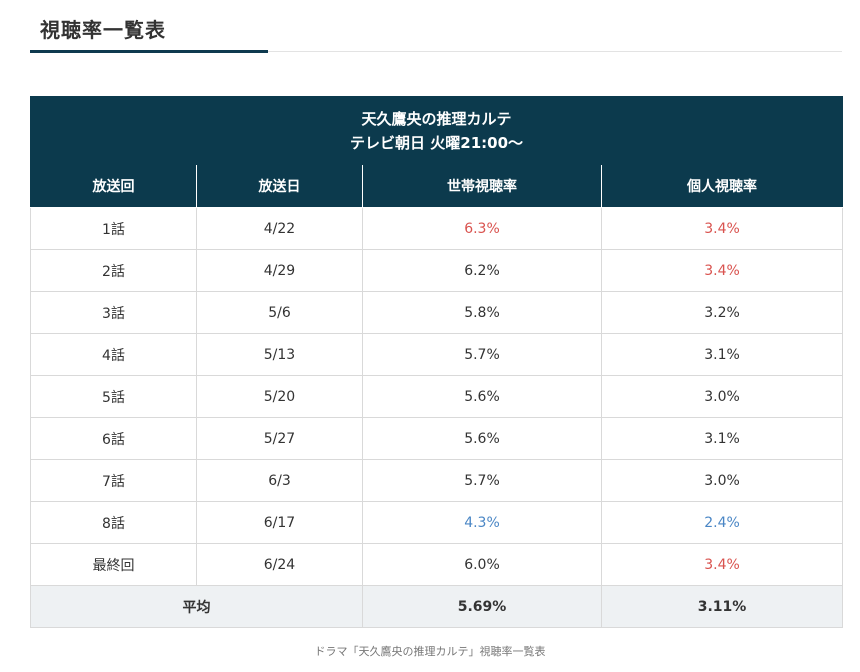 The image size is (860, 672). I want to click on date-cell: 4/22, so click(279, 228).